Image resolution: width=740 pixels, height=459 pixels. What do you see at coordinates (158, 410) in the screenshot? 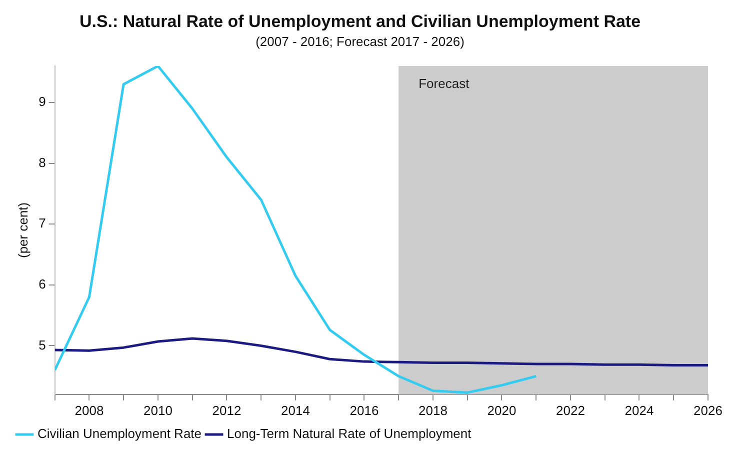
I see `x-tick-label: 2010` at bounding box center [158, 410].